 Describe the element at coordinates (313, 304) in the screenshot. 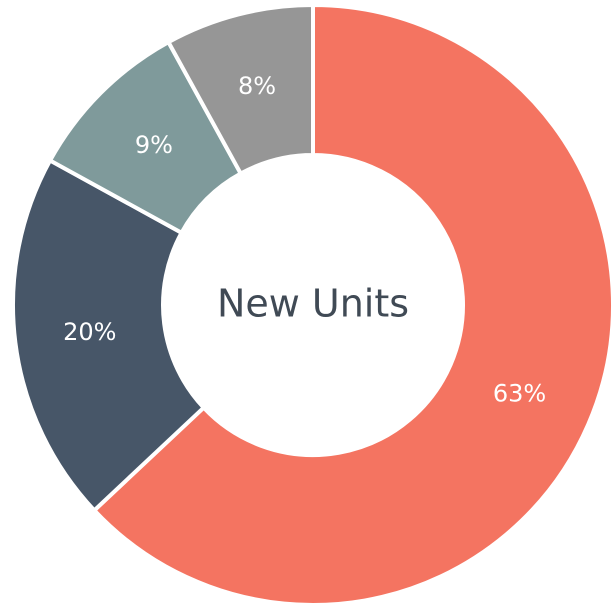

I see `center-text: New Units` at that location.